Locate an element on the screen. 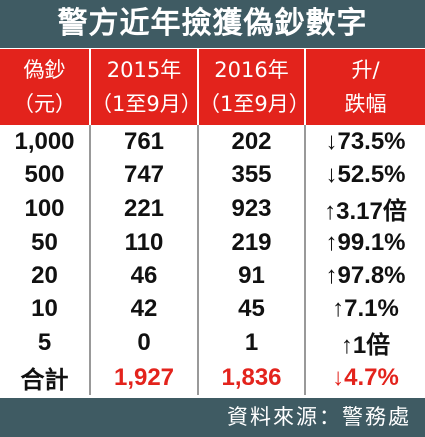  table-cell: 1,000 is located at coordinates (44, 141).